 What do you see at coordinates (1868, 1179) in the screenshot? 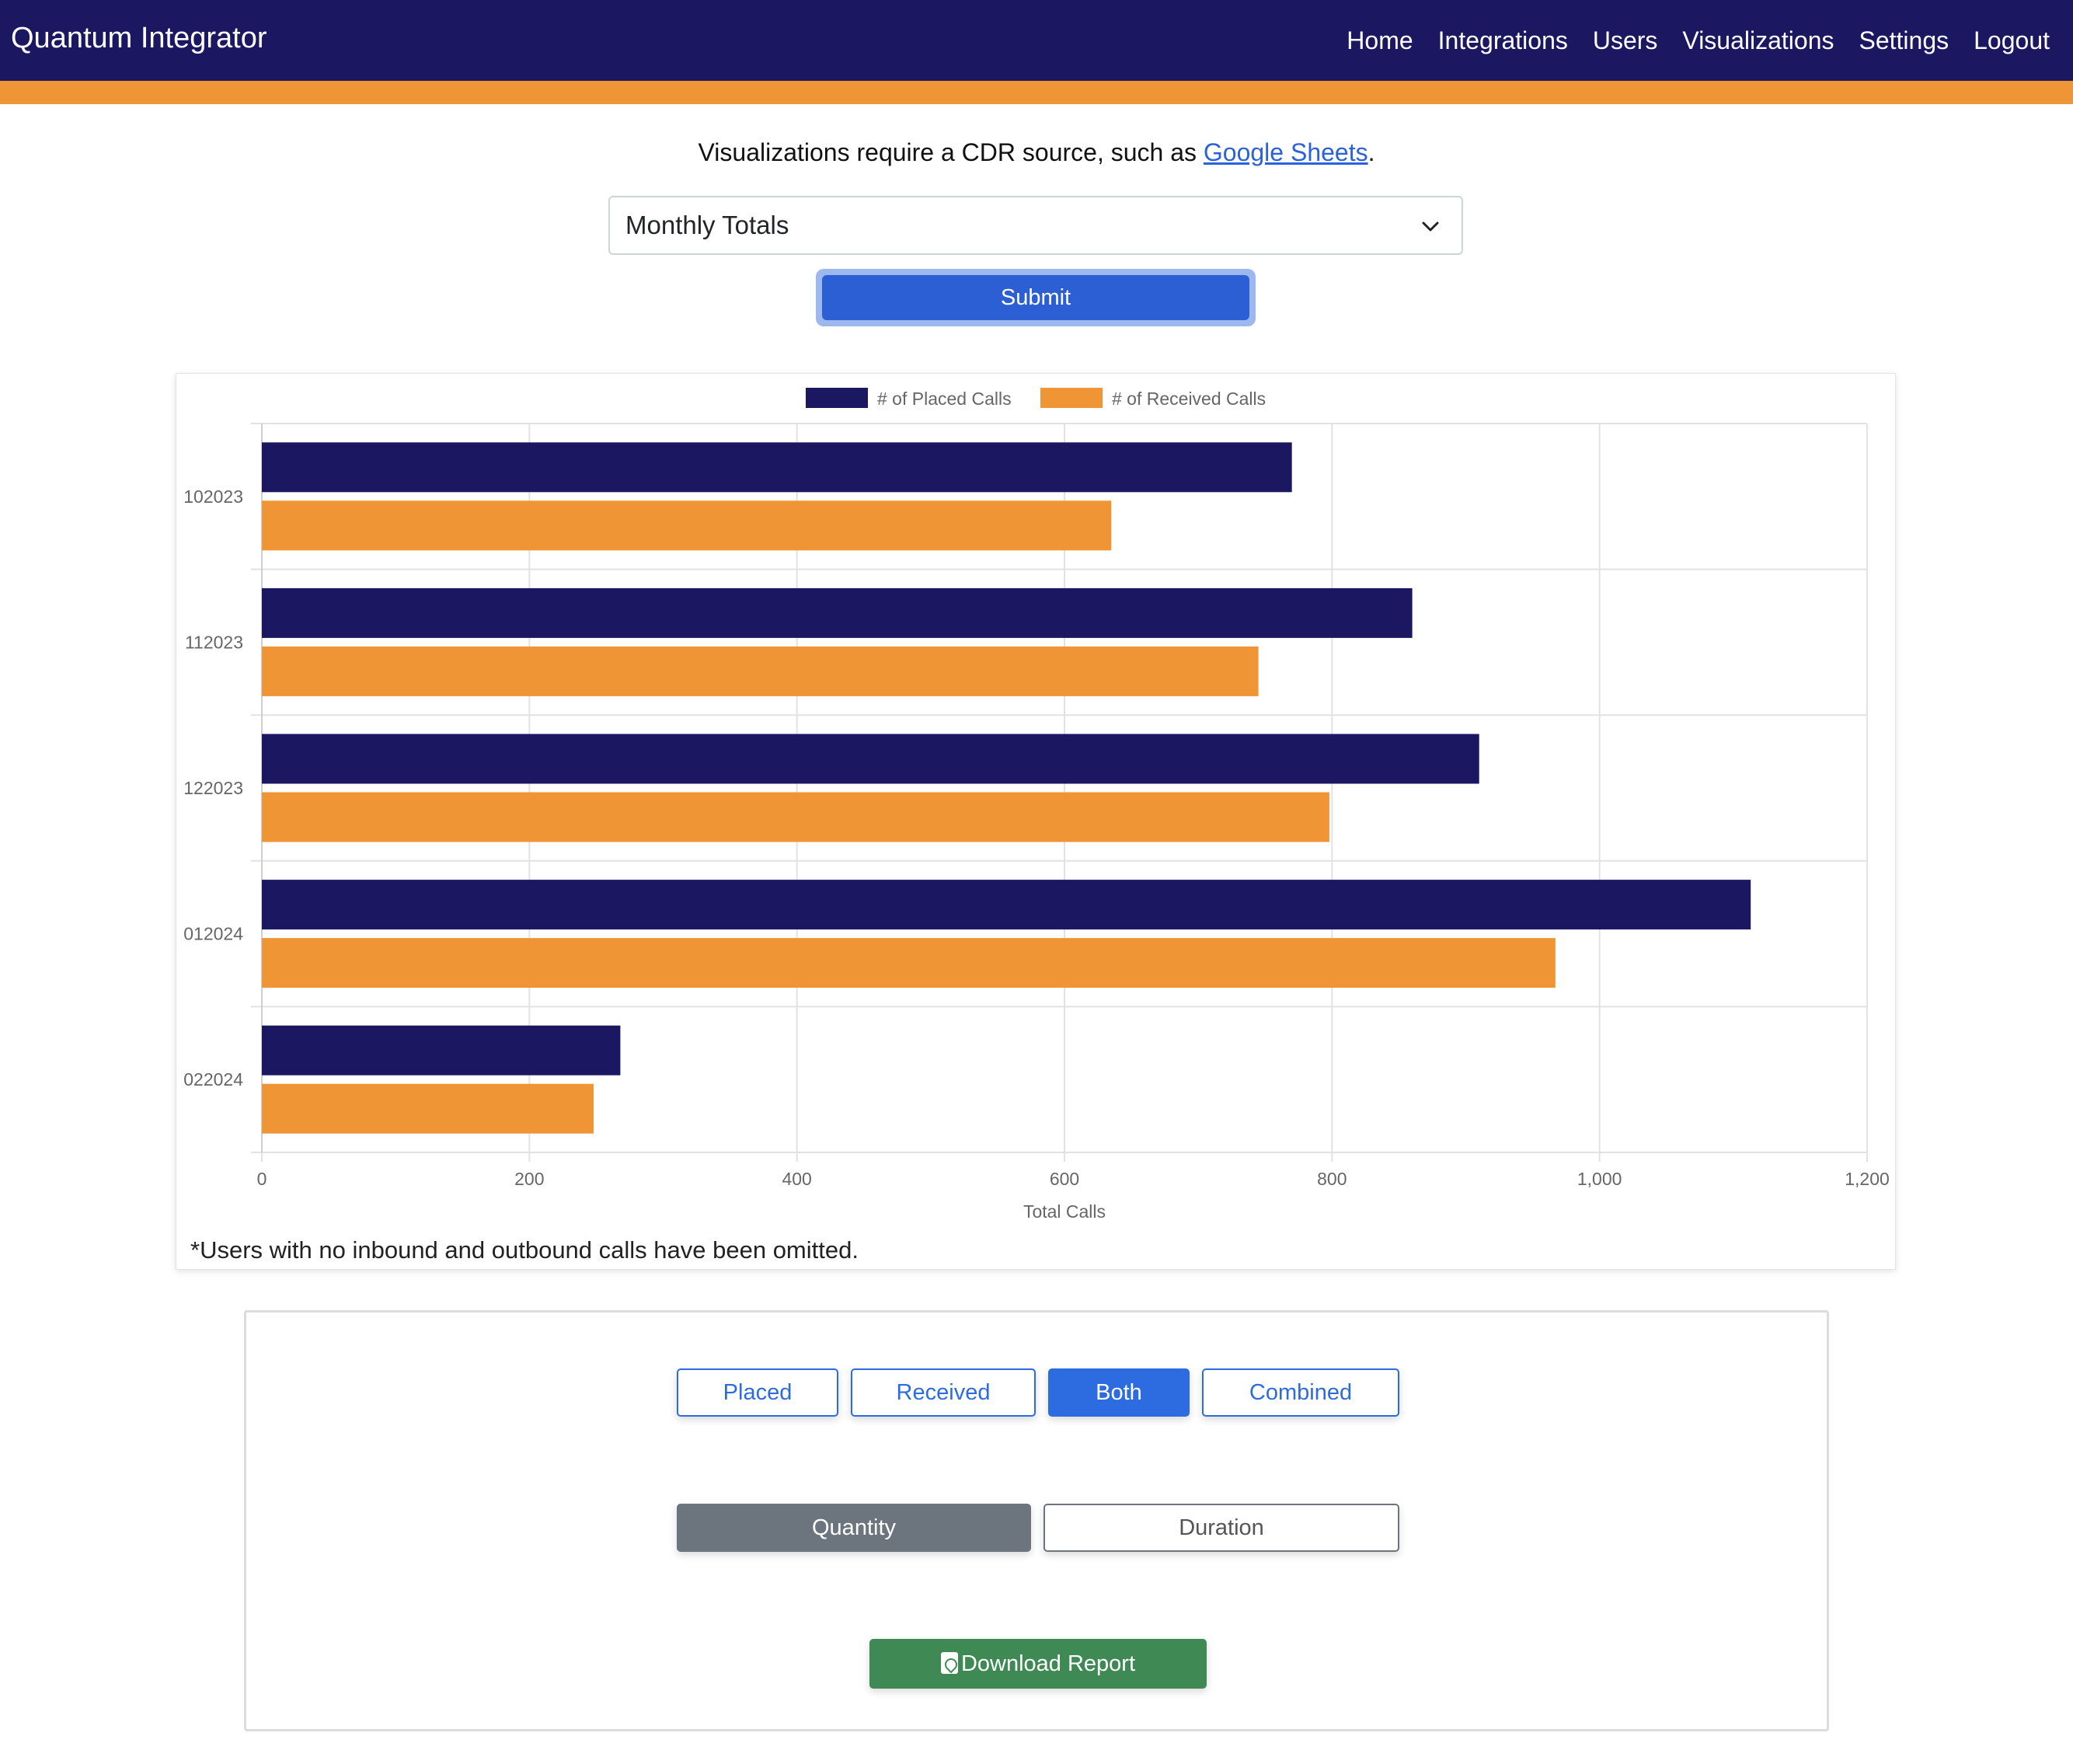
I see `x-tick-label: 1,200` at bounding box center [1868, 1179].